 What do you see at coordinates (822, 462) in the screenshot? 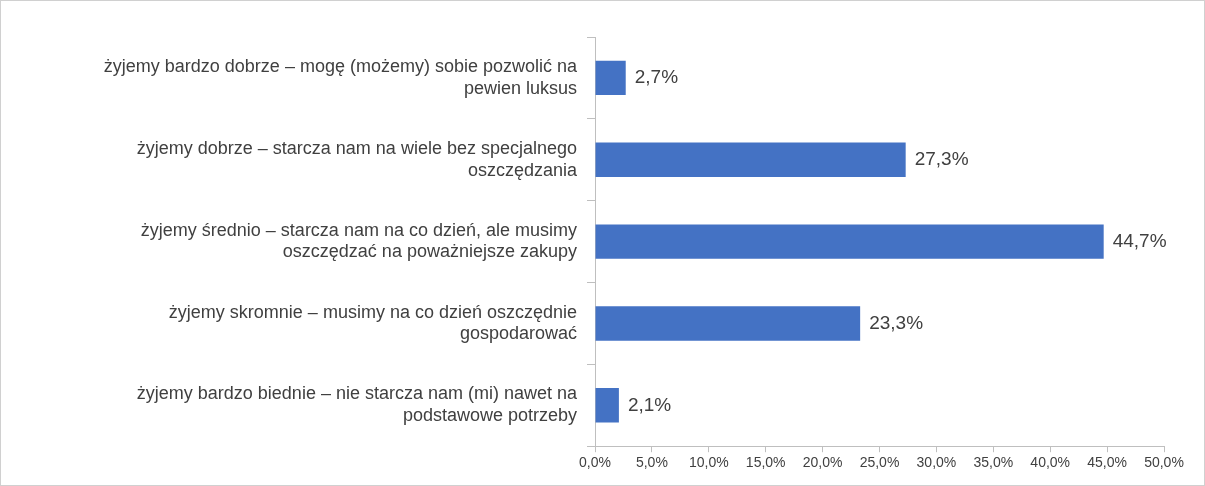
I see `x-tick-label: 20,0%` at bounding box center [822, 462].